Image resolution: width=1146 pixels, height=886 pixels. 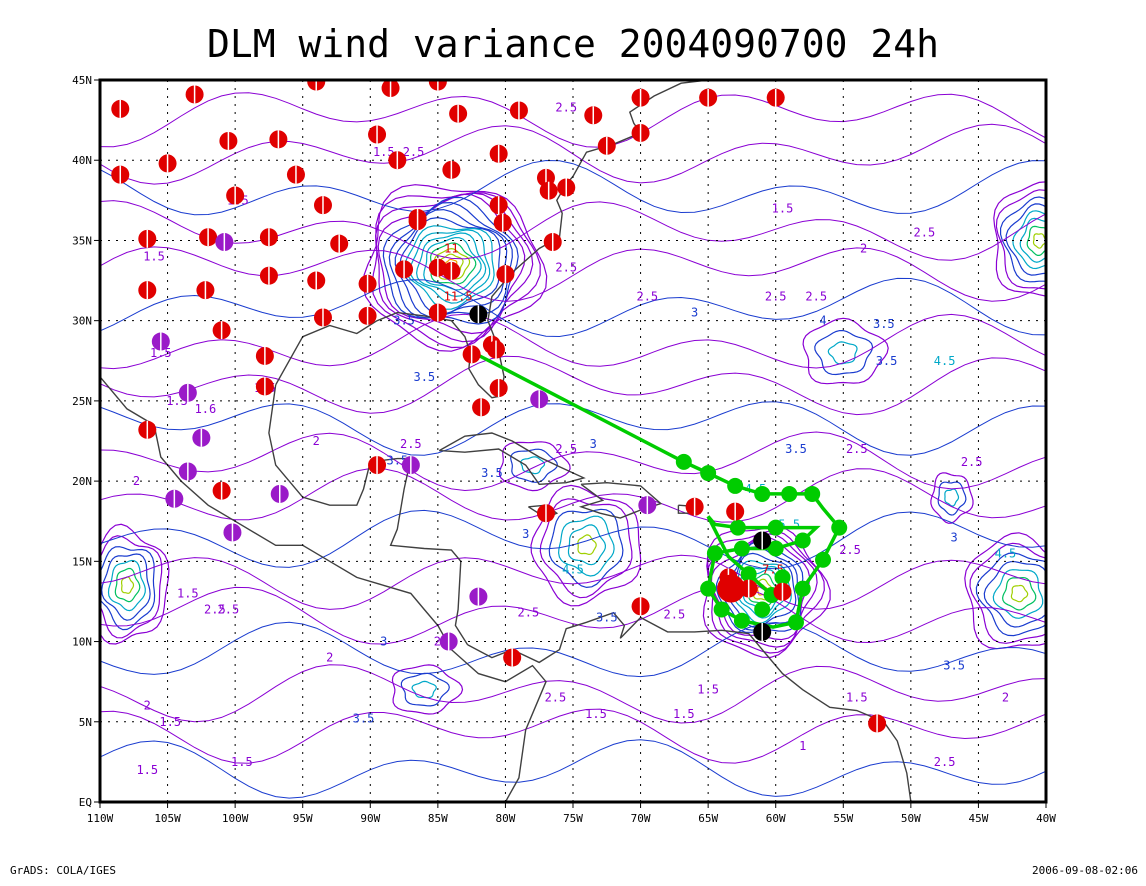 I want to click on x-tick-label: 80W, so click(x=505, y=818).